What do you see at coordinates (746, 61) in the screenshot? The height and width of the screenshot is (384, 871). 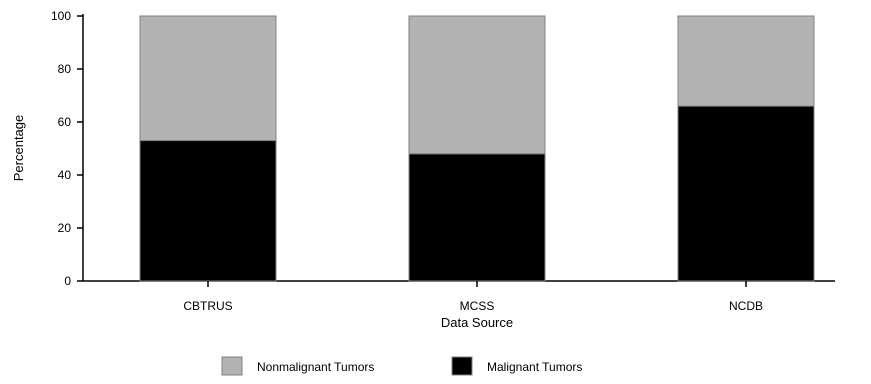 I see `bar-ncdb-nonmalignant` at bounding box center [746, 61].